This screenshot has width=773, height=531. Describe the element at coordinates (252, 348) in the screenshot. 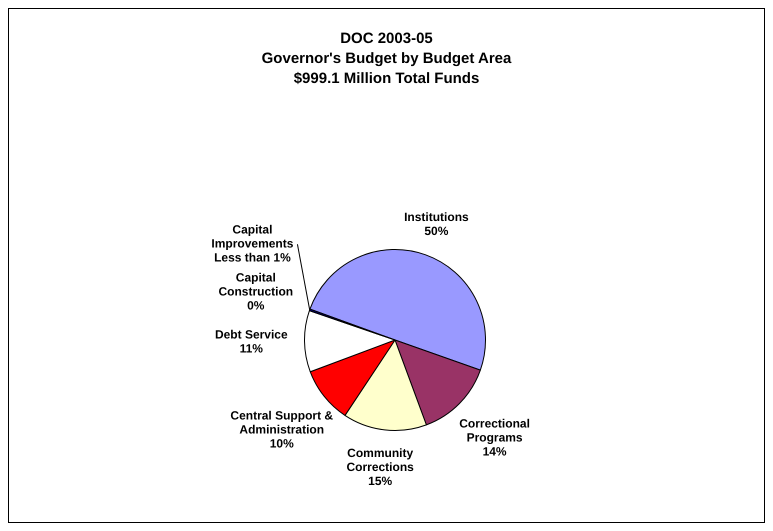

I see `data-label: 11%` at that location.